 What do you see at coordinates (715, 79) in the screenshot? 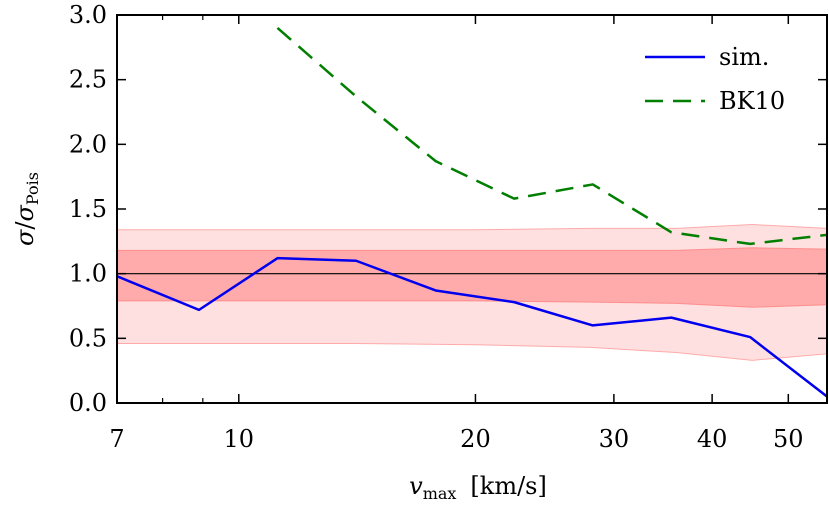
I see `legend: sim. BK10` at bounding box center [715, 79].